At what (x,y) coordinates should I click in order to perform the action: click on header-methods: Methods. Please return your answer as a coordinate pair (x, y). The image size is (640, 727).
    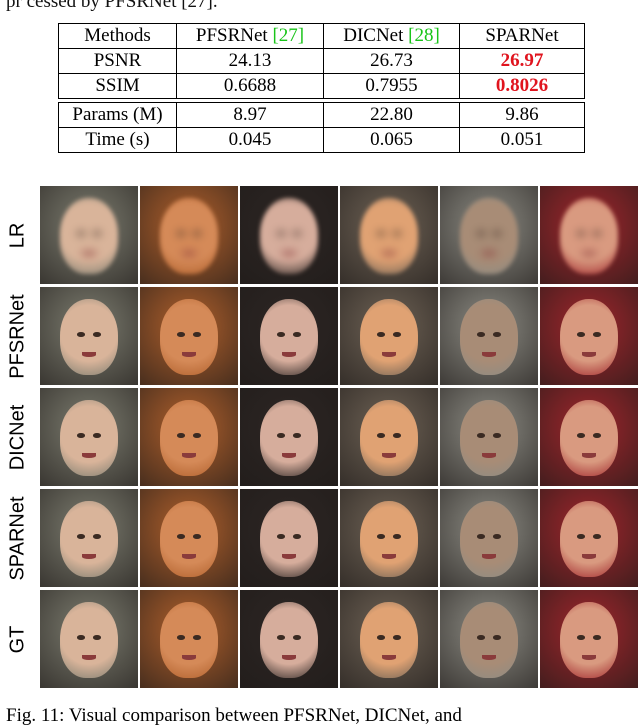
    Looking at the image, I should click on (117, 36).